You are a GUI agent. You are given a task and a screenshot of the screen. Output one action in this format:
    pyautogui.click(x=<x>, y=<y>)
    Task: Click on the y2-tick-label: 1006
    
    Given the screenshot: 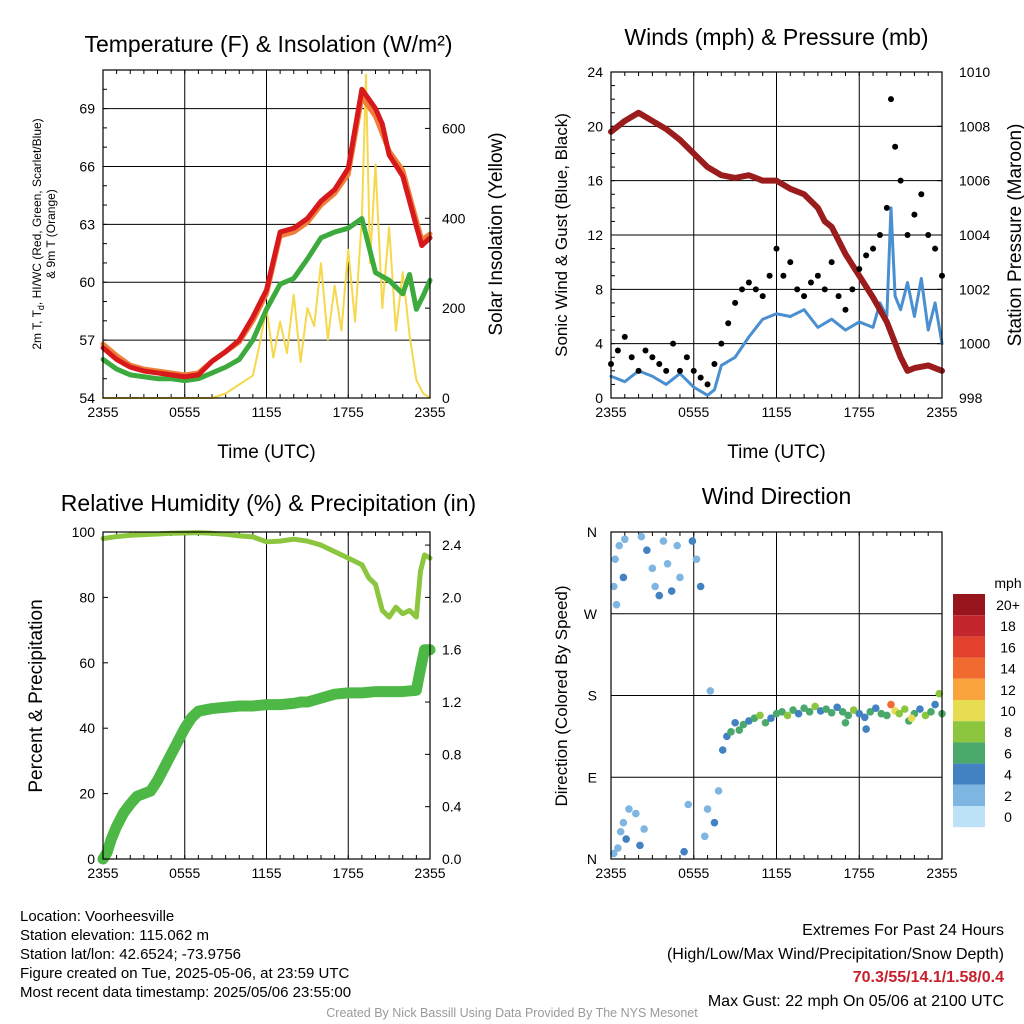 What is the action you would take?
    pyautogui.click(x=974, y=181)
    